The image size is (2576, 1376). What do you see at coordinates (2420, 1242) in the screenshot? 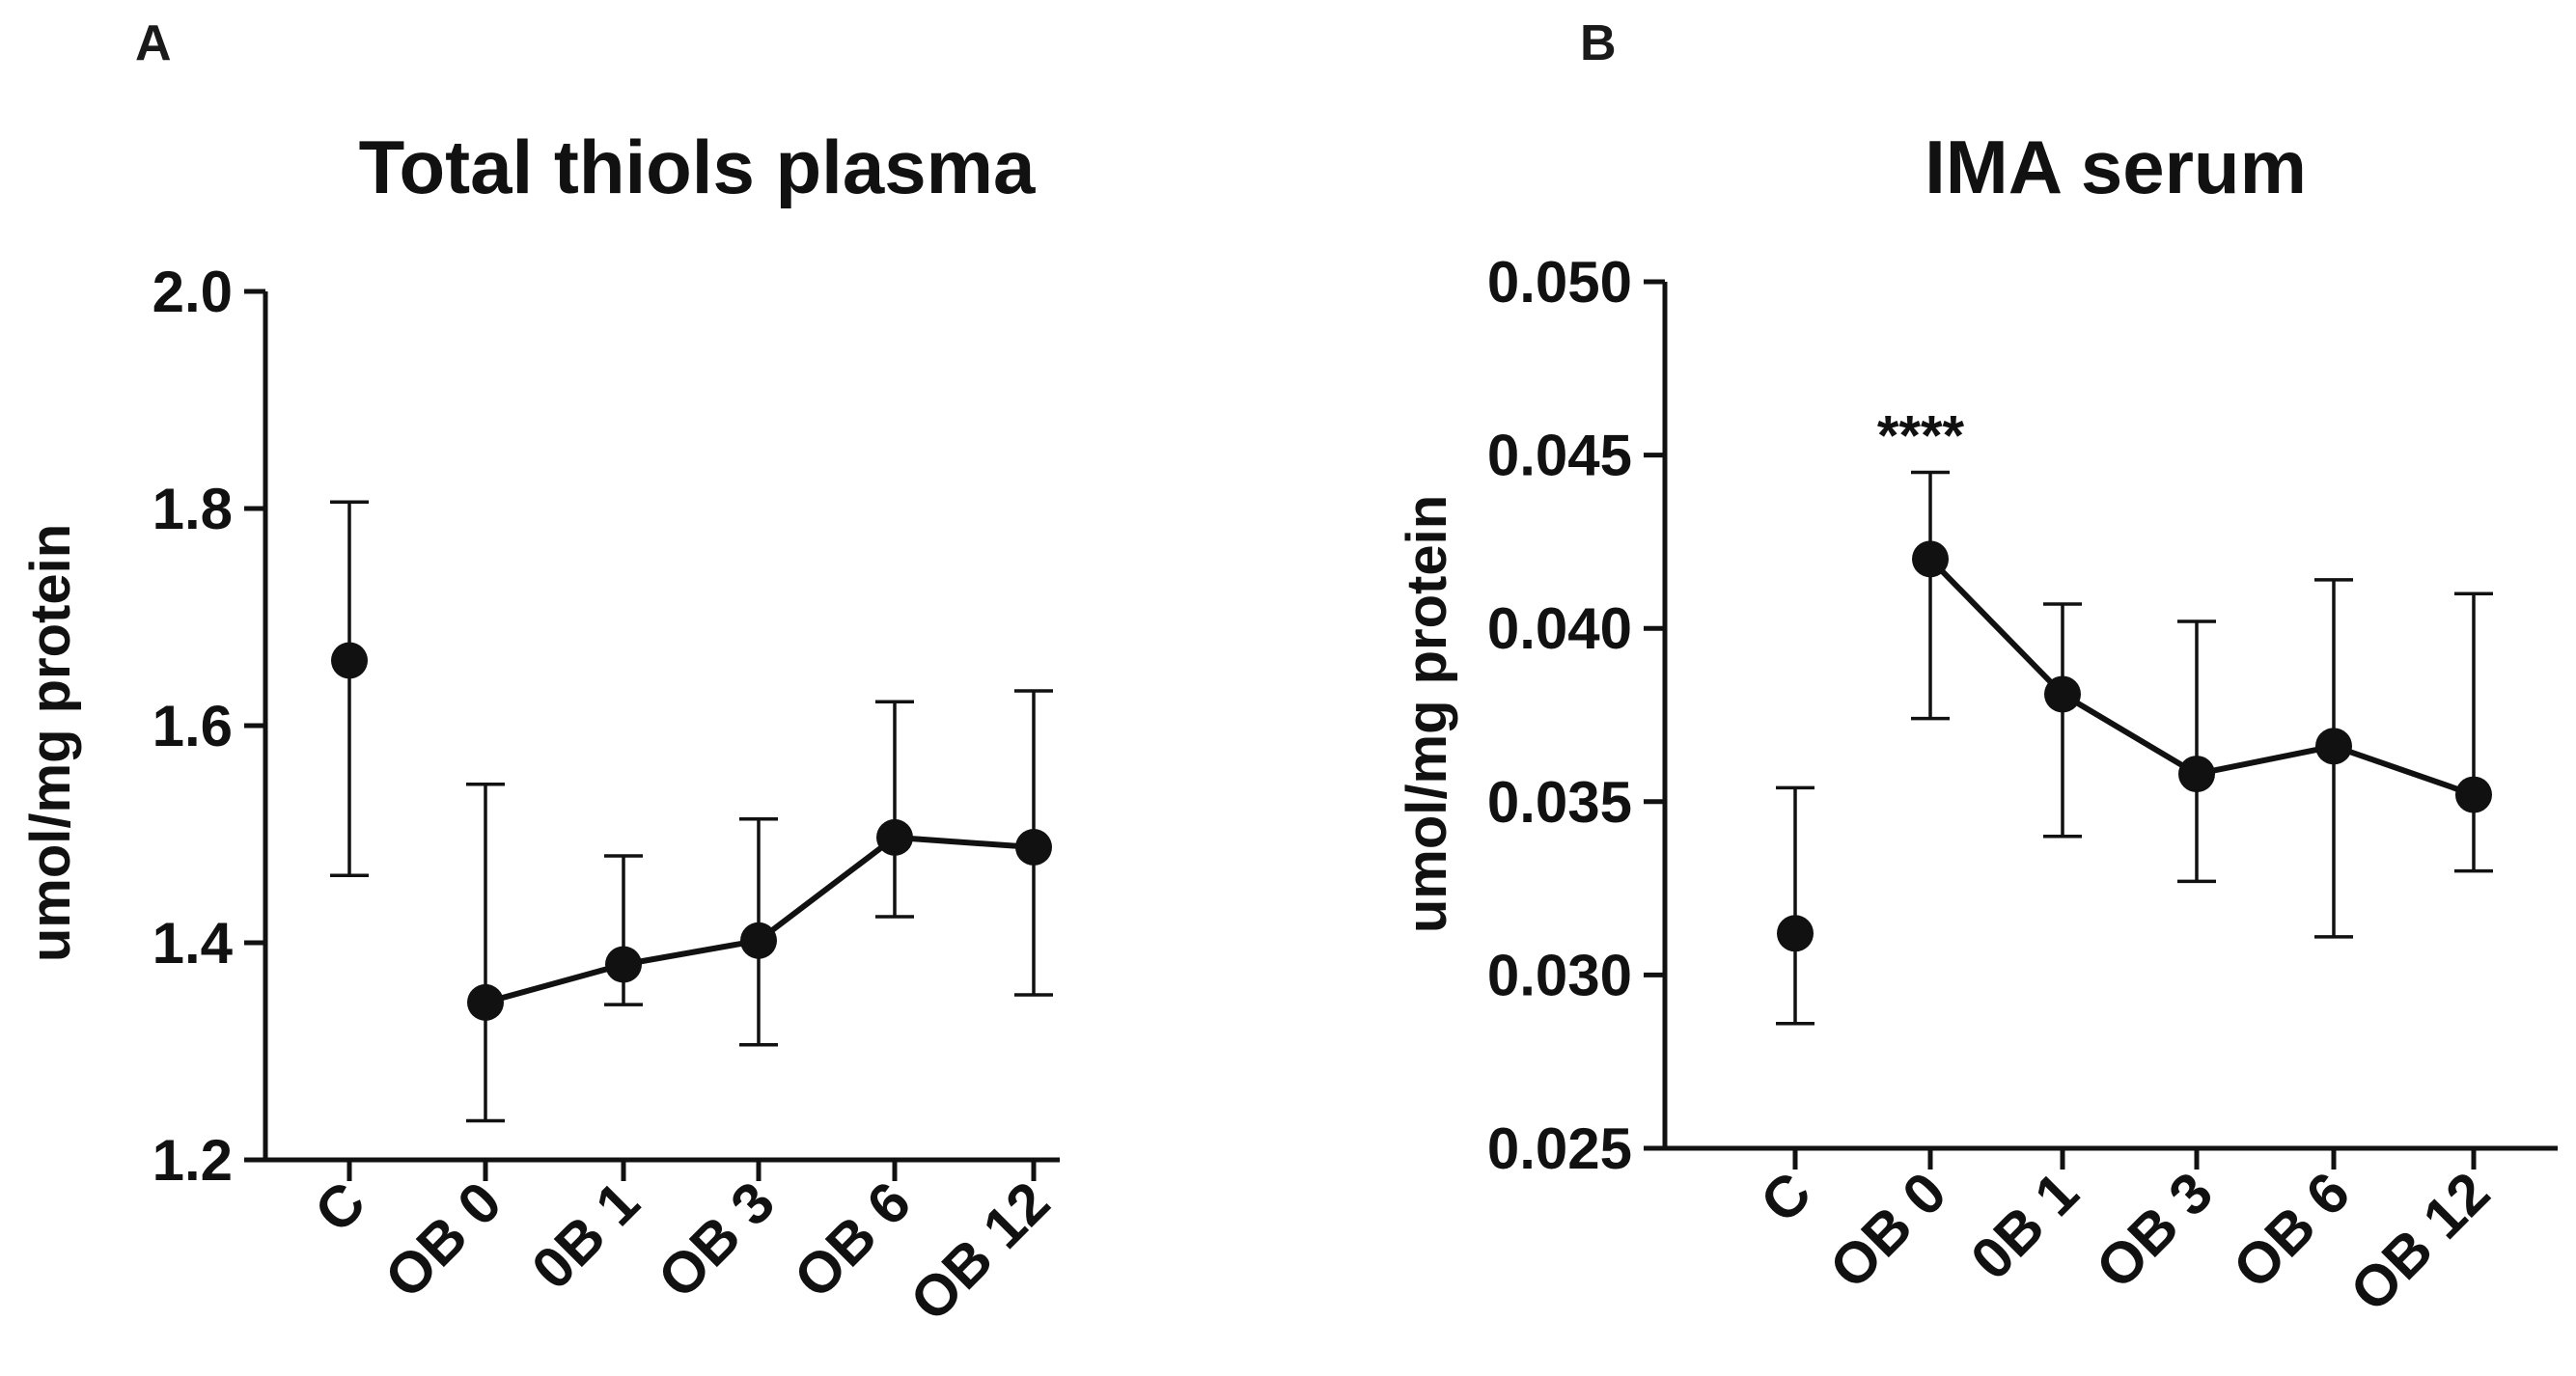
I see `x-category-label-b: OB 12` at bounding box center [2420, 1242].